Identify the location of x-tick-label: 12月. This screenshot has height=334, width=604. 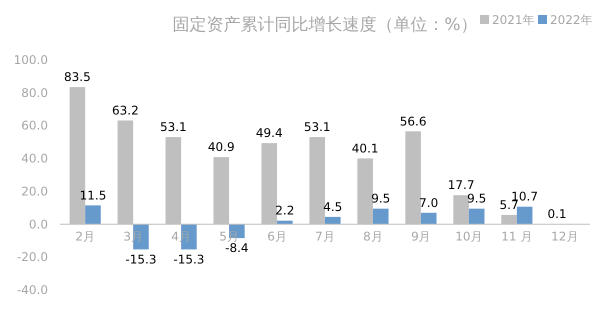
(564, 236).